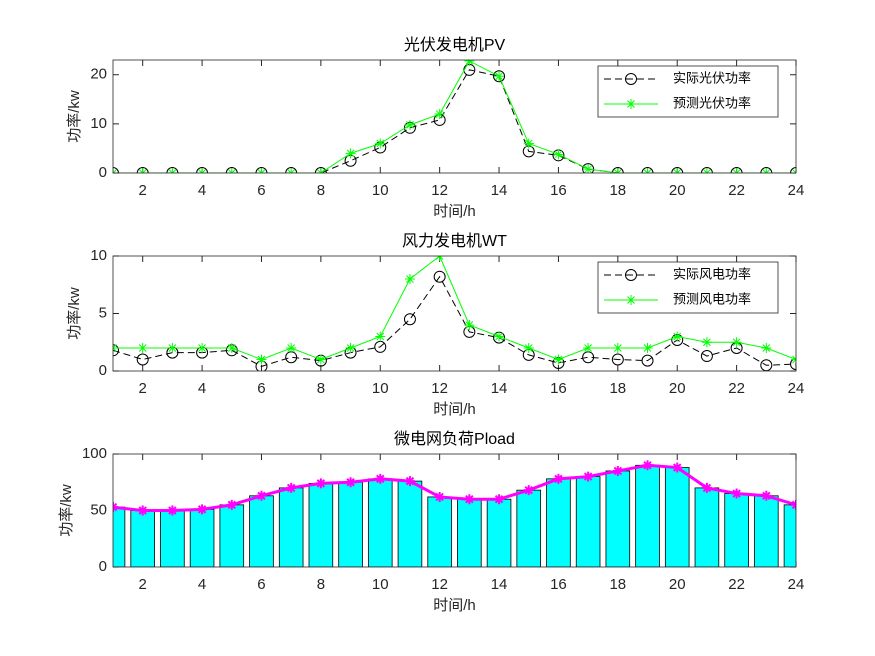  Describe the element at coordinates (98, 74) in the screenshot. I see `y-tick-label: 20` at that location.